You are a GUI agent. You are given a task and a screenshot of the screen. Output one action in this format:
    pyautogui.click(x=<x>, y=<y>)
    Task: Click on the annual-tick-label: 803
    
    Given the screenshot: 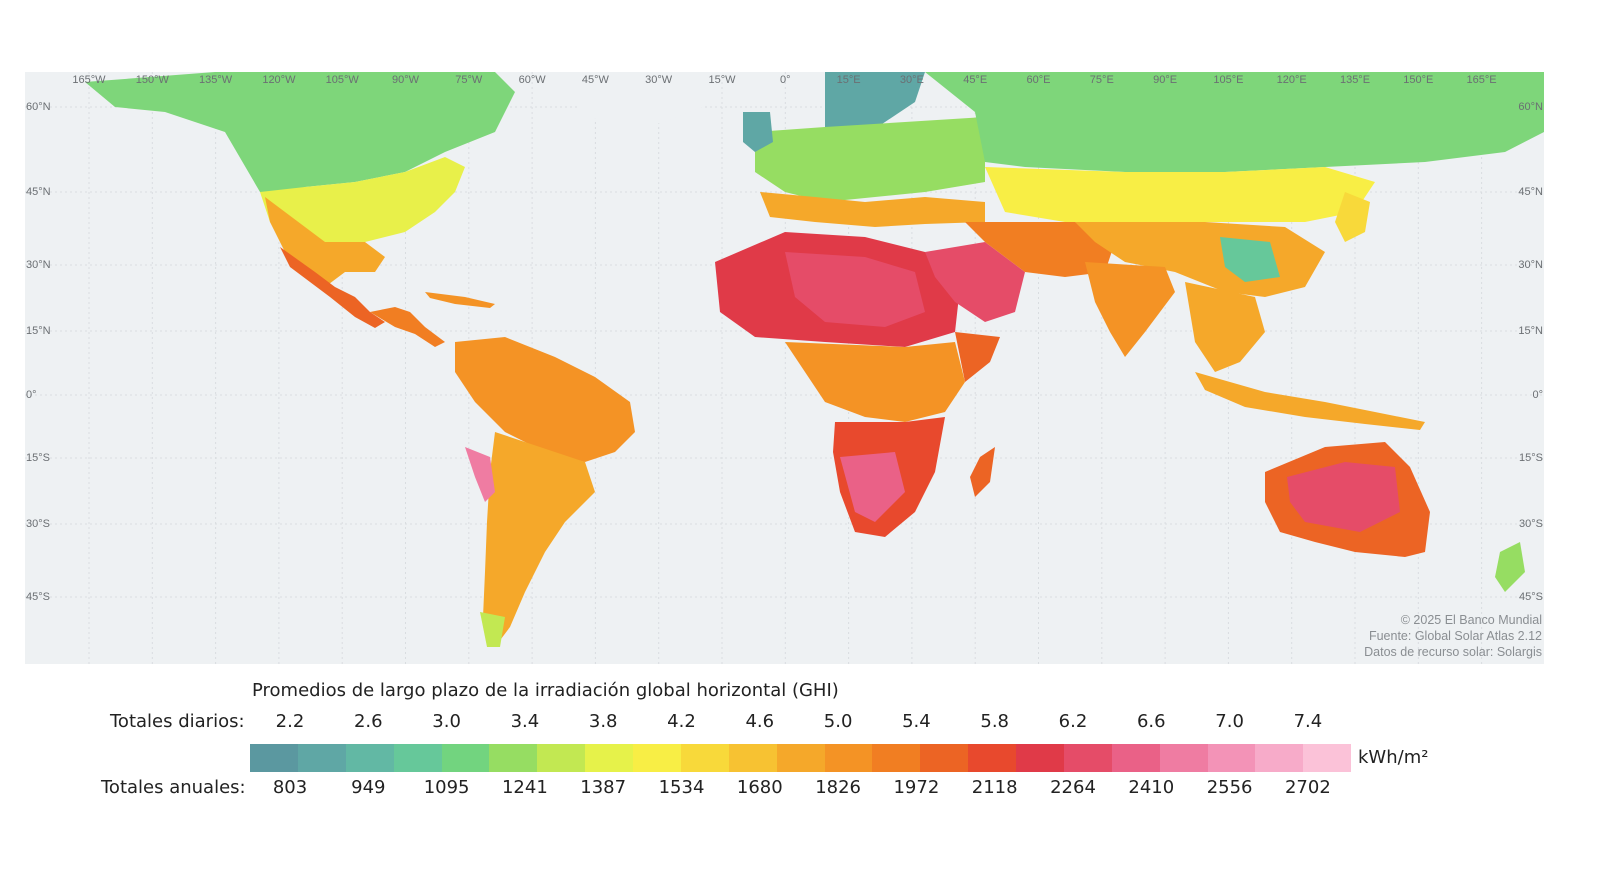 What is the action you would take?
    pyautogui.click(x=290, y=787)
    